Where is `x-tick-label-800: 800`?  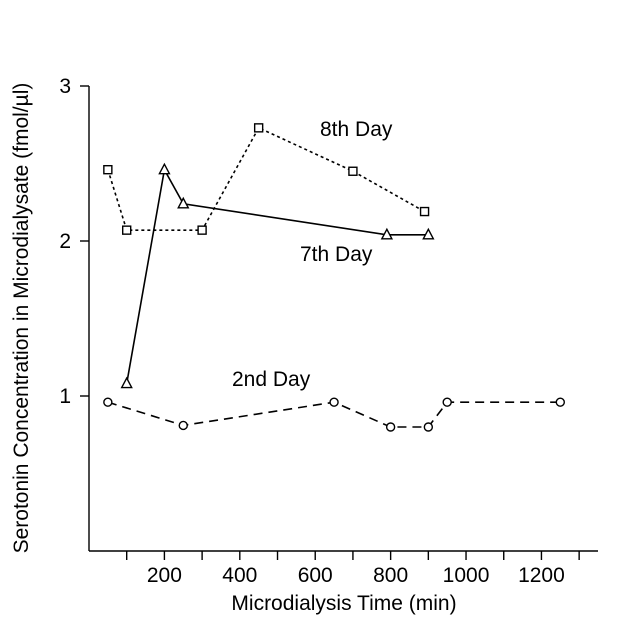
x-tick-label-800: 800 is located at coordinates (390, 575).